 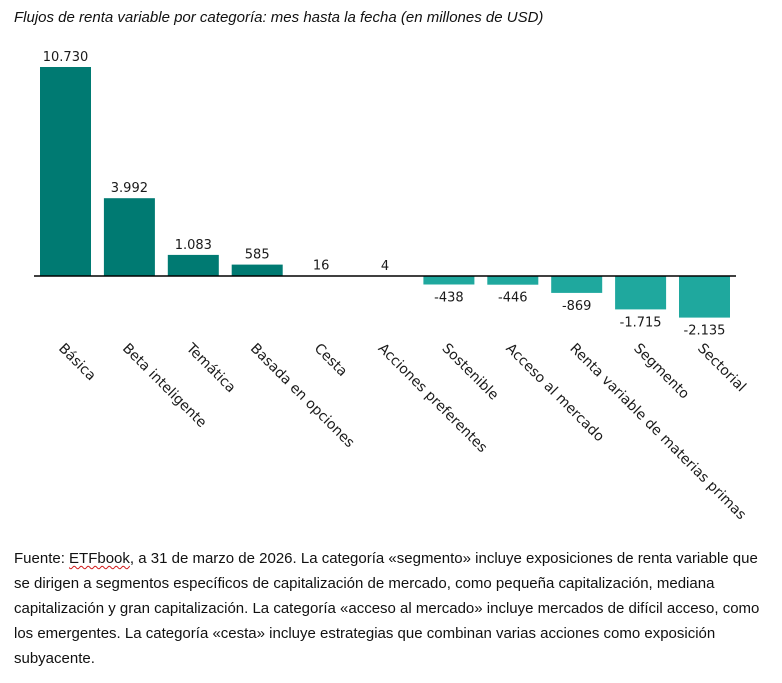 I want to click on data-label: -438, so click(x=449, y=298).